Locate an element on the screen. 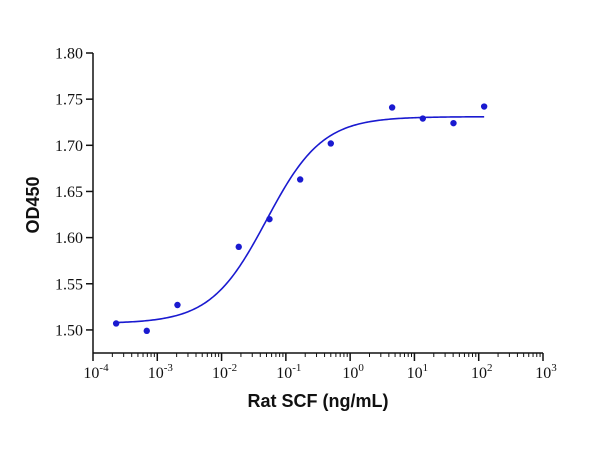 The width and height of the screenshot is (600, 450). y-tick-label: 1.75 is located at coordinates (69, 100).